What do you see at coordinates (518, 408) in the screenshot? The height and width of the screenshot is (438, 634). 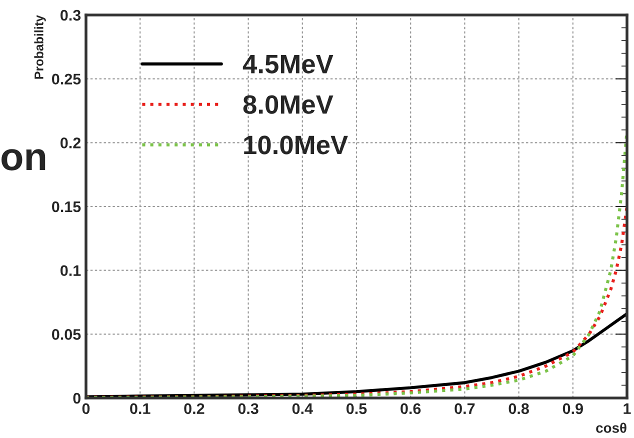 I see `x-tick-label: 0.8` at bounding box center [518, 408].